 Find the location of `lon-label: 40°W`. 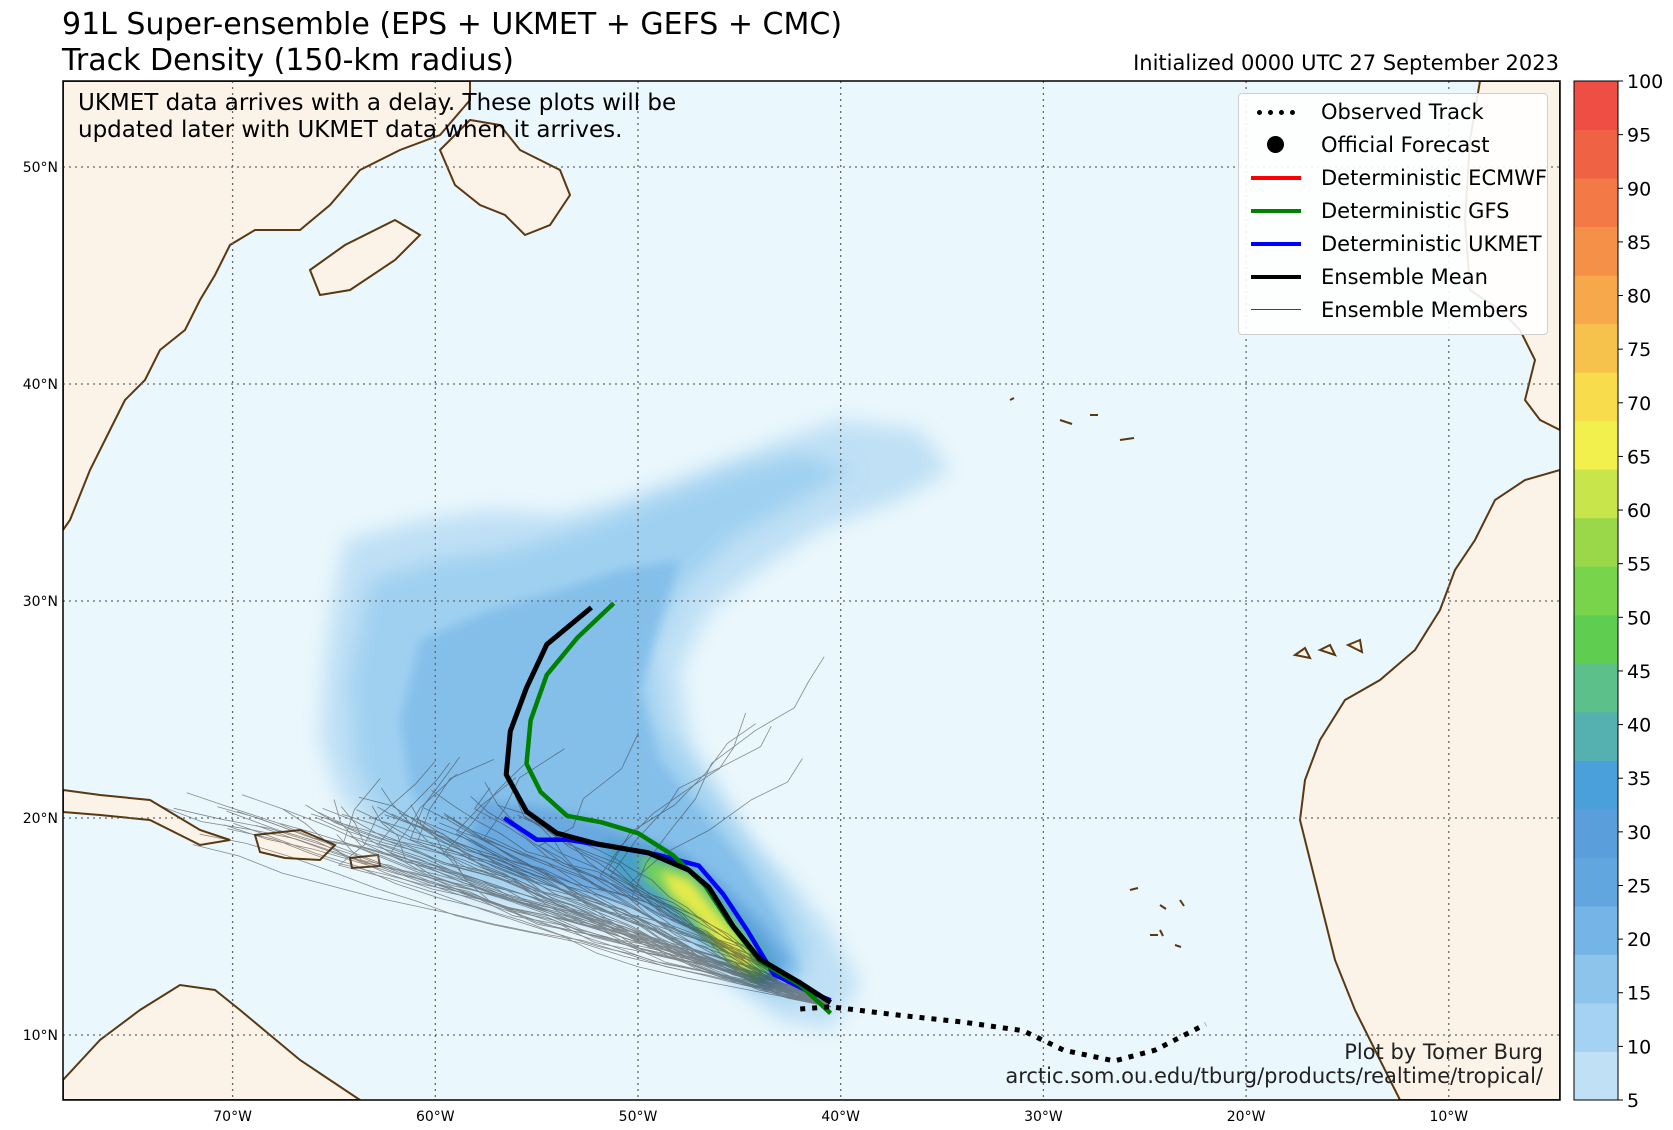

lon-label: 40°W is located at coordinates (840, 1117).